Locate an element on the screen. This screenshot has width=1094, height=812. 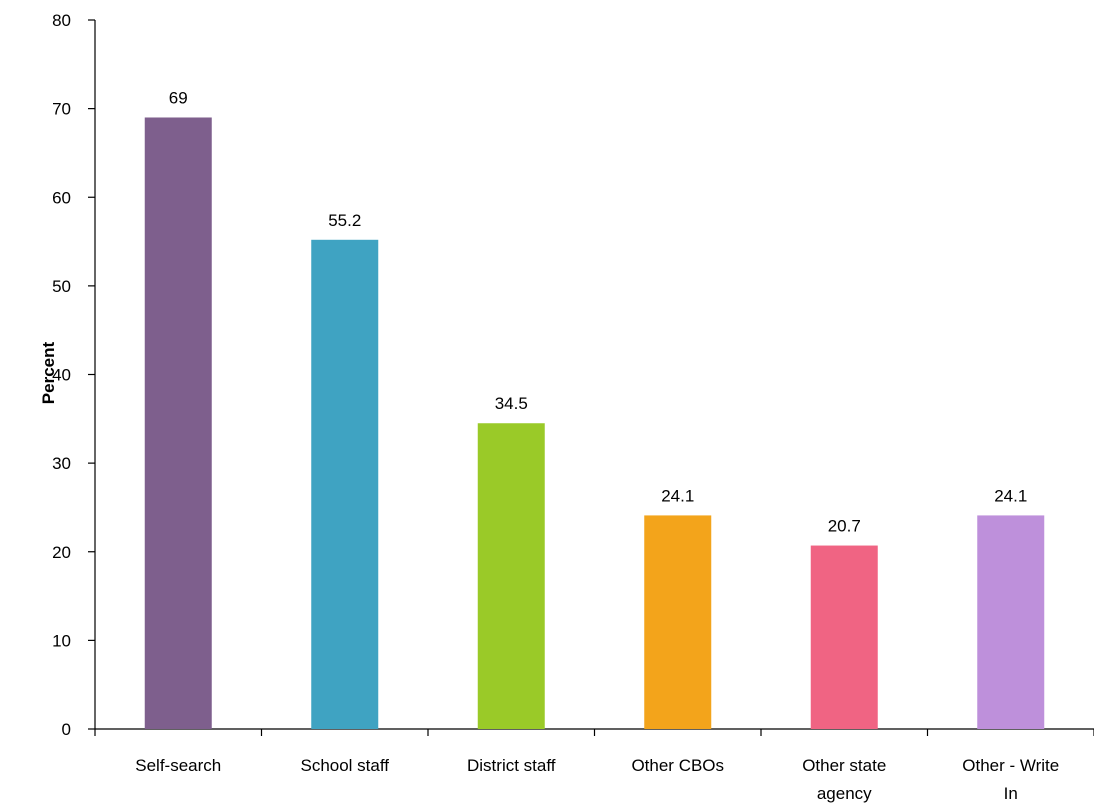
y-tick-label: 40 is located at coordinates (61, 375).